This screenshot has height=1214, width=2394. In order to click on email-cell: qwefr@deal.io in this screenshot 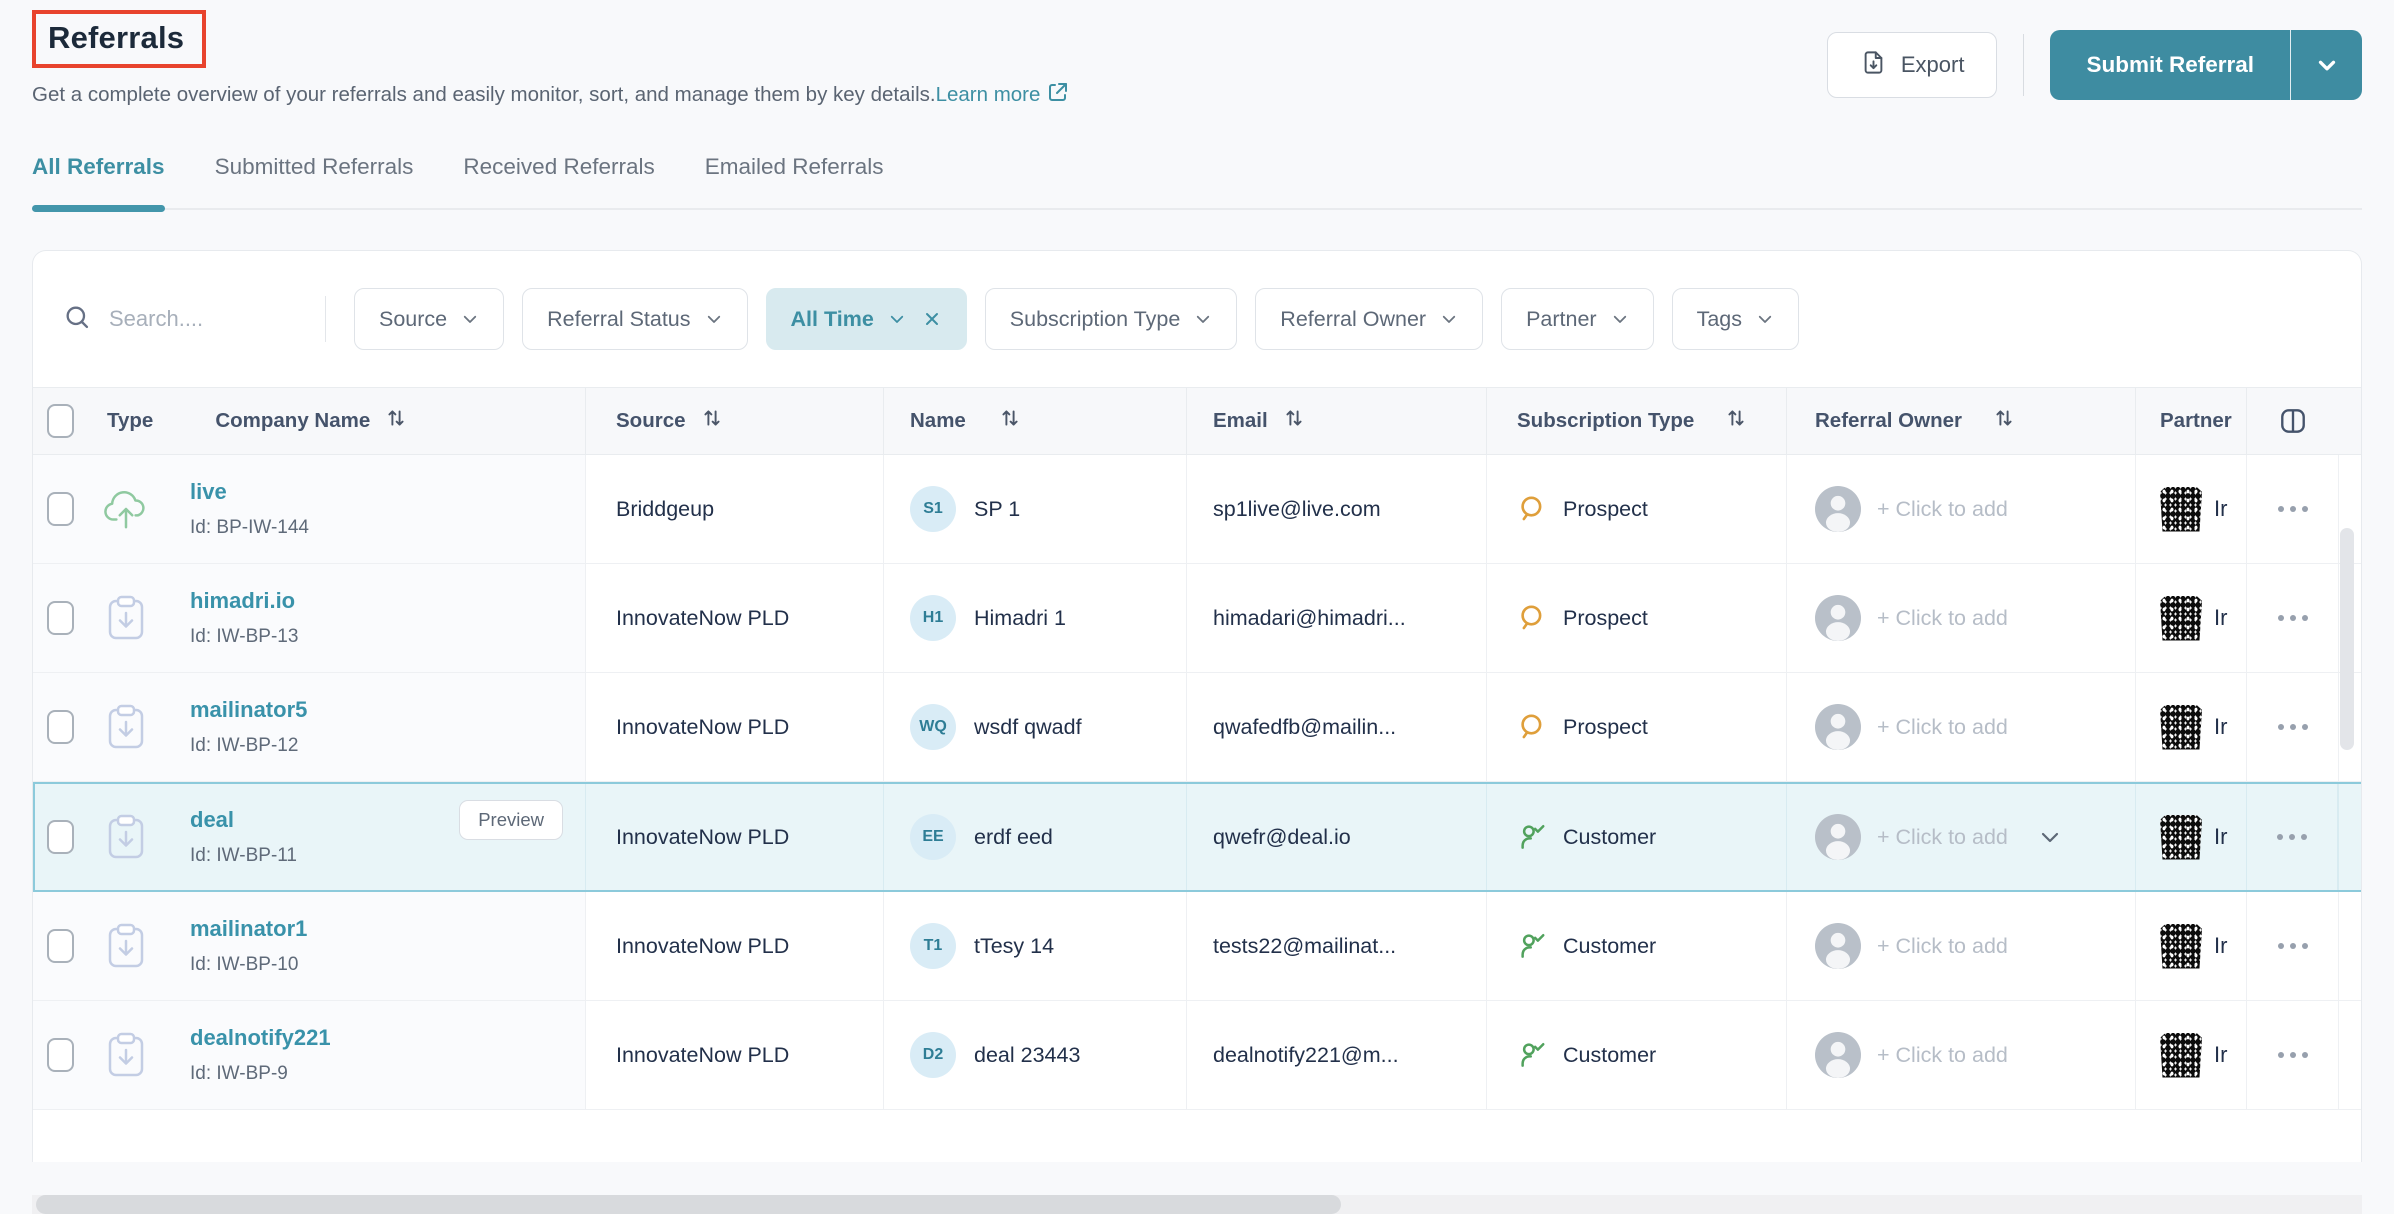, I will do `click(1337, 837)`.